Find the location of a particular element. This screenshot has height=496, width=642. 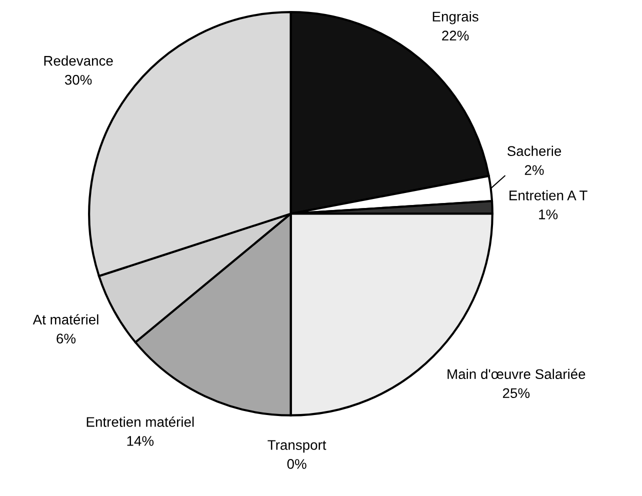

data-label: 1% is located at coordinates (548, 215).